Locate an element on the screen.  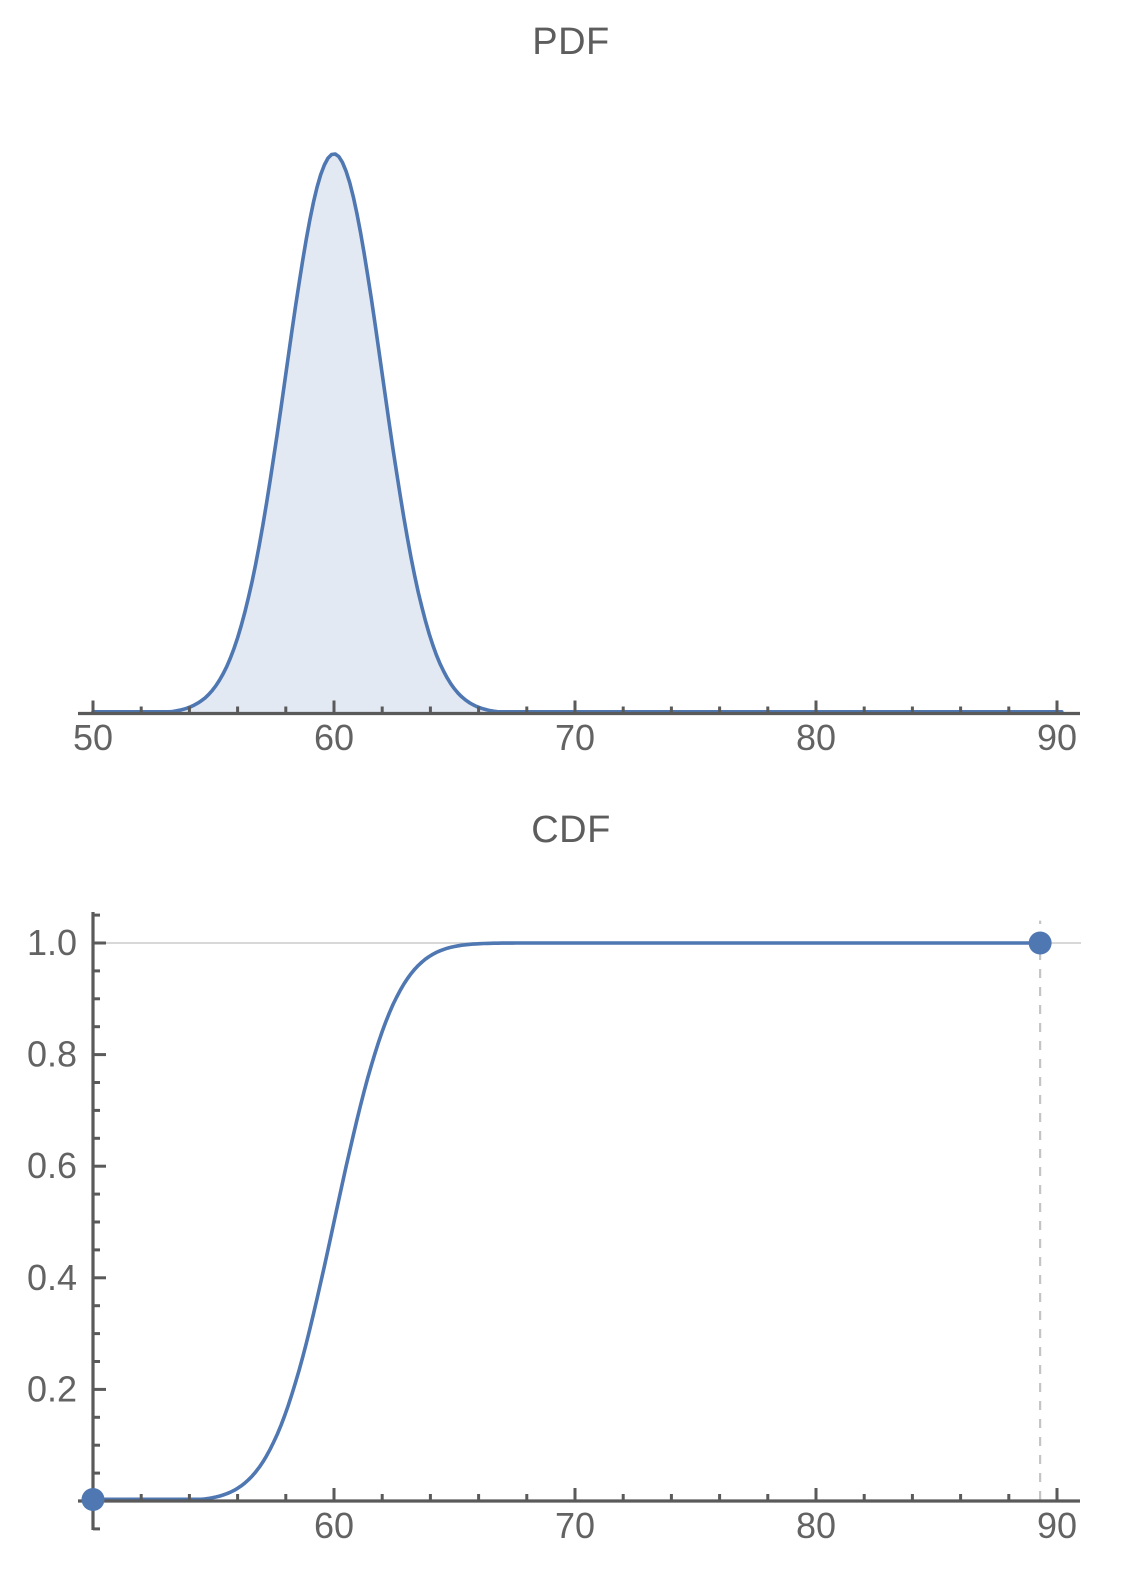
cdf-x-tick-label: 70 is located at coordinates (575, 1525).